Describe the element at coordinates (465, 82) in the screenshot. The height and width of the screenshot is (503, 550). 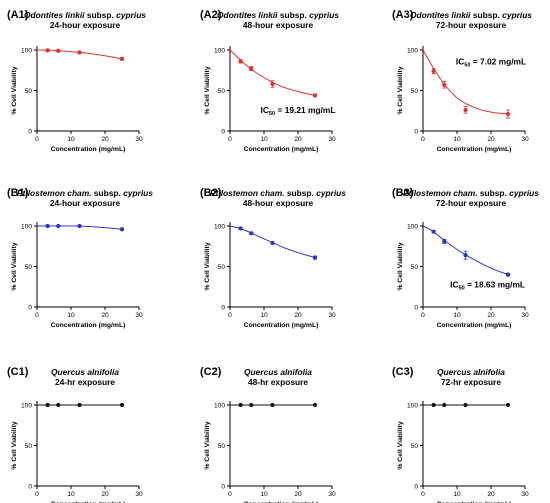
I see `fit-curve` at that location.